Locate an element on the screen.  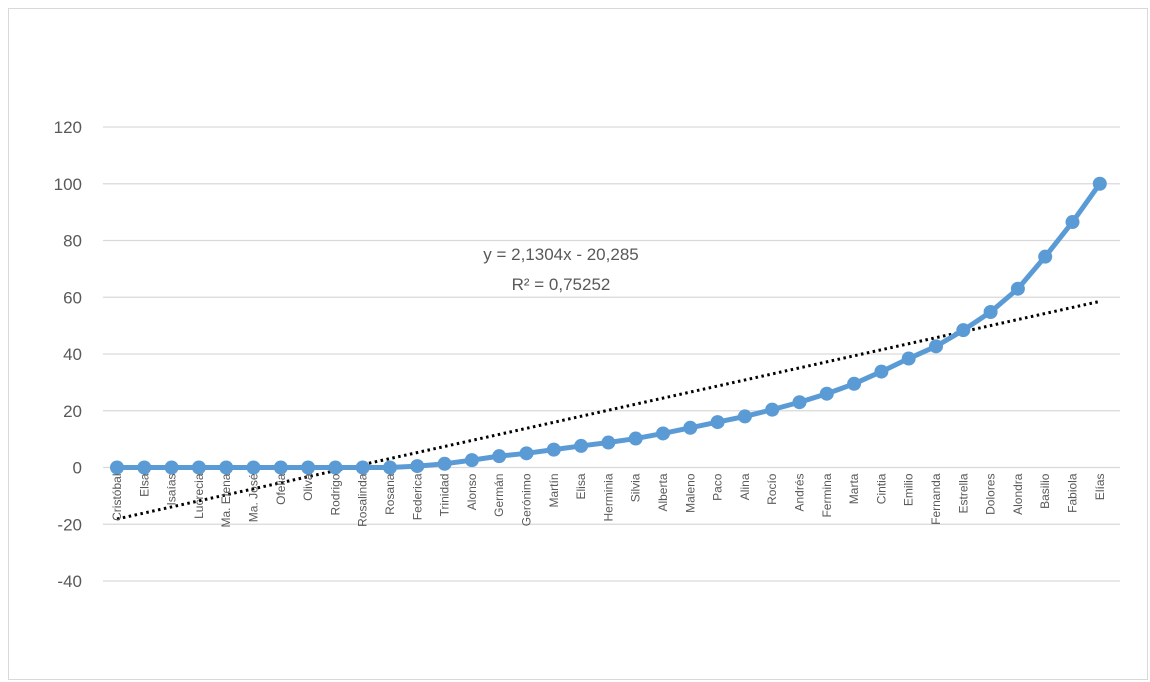
x-tick-label: Rocío is located at coordinates (772, 489).